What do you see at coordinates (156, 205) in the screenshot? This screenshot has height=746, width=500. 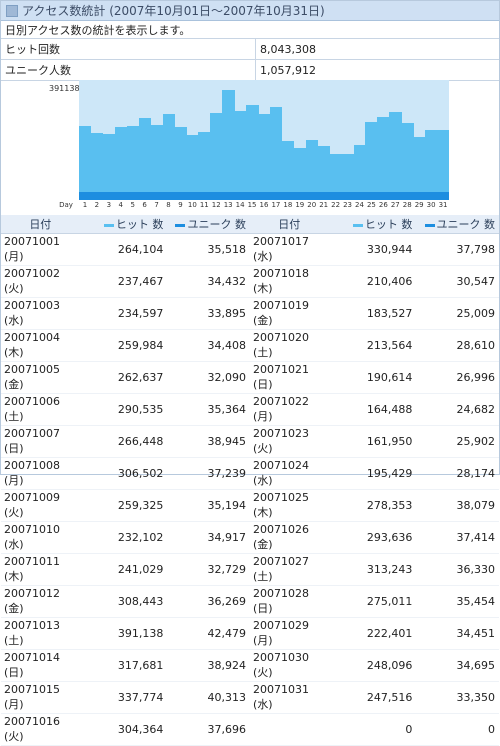 I see `x-tick-label: 7` at bounding box center [156, 205].